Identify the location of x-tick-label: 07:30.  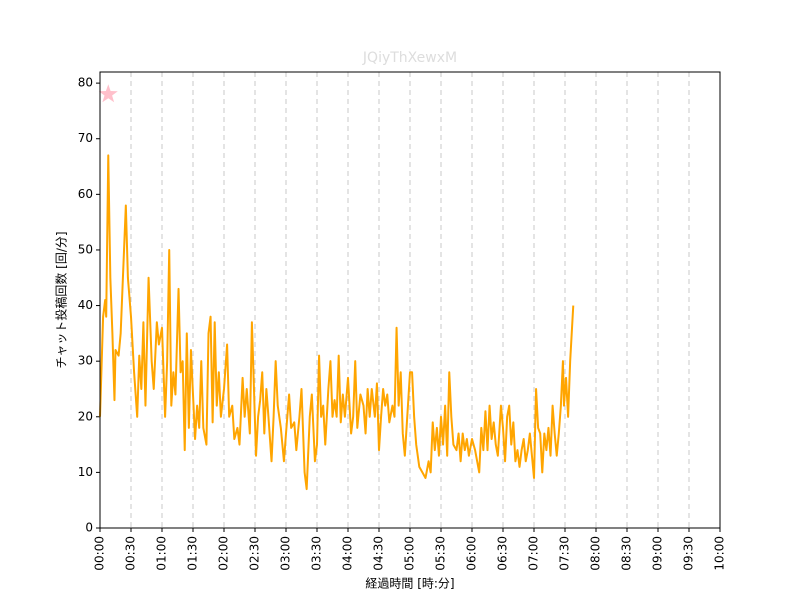
(565, 553).